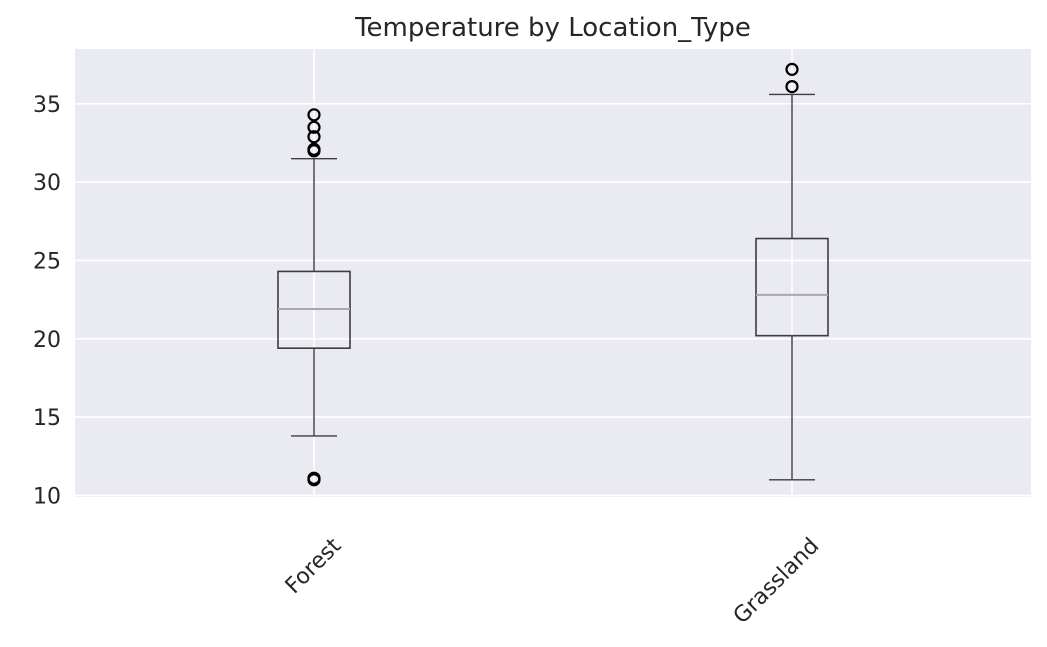  Describe the element at coordinates (552, 28) in the screenshot. I see `chart-title: Temperature by Location_Type` at that location.